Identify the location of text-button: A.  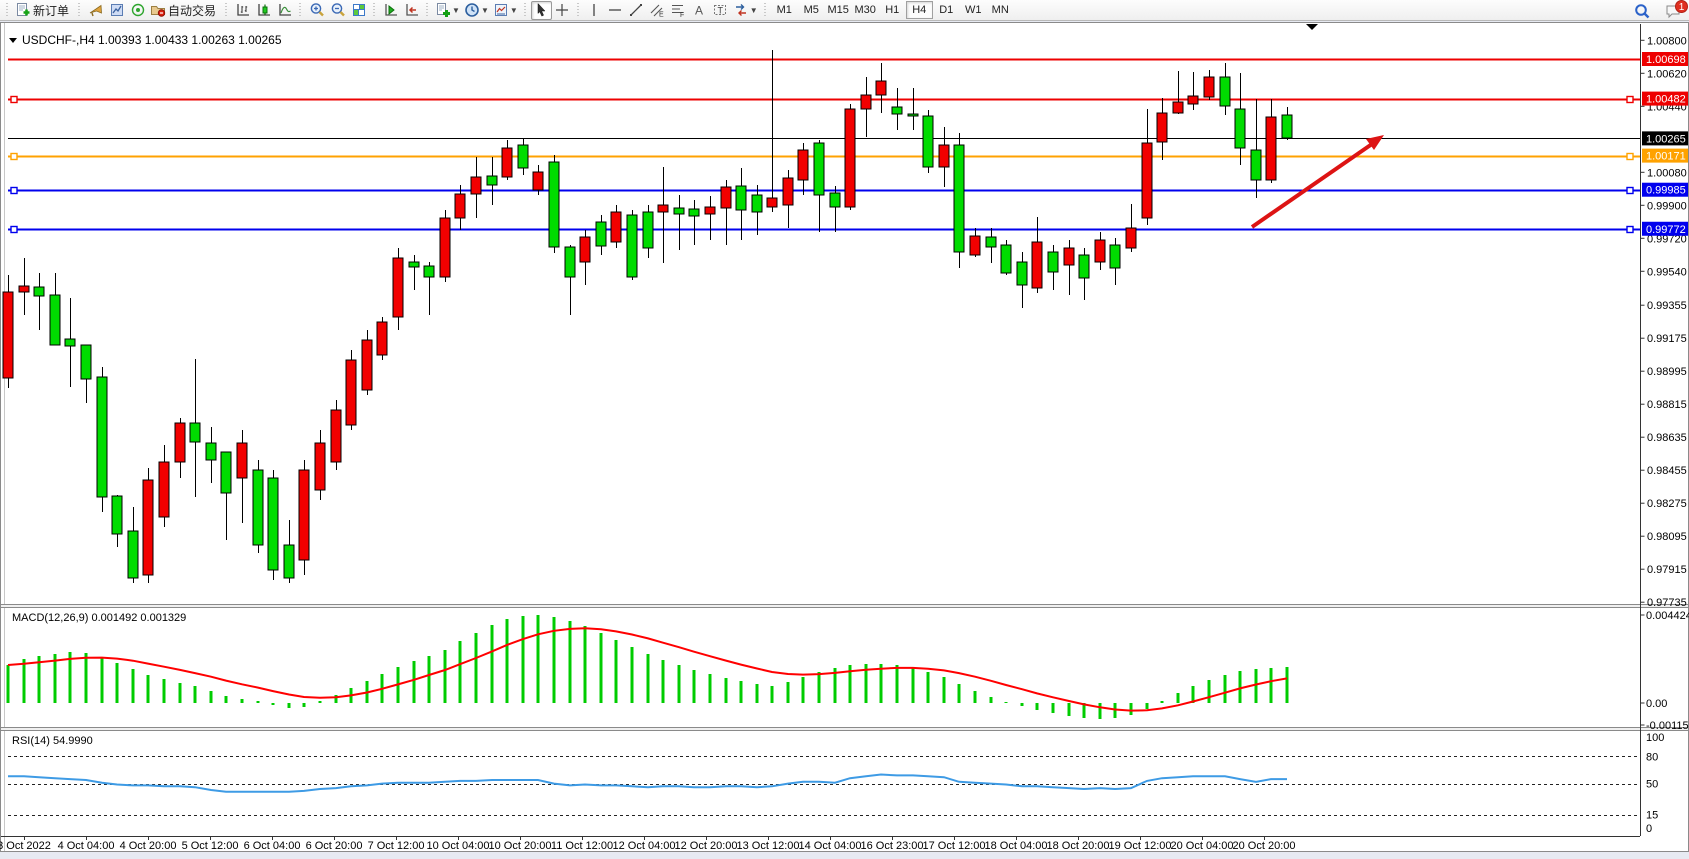
(699, 10).